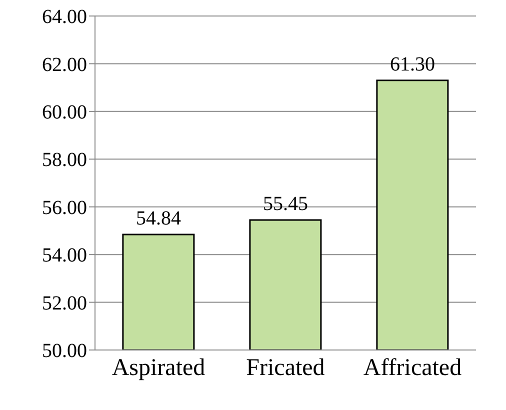 The height and width of the screenshot is (410, 506). What do you see at coordinates (158, 219) in the screenshot?
I see `data-label: 54.84` at bounding box center [158, 219].